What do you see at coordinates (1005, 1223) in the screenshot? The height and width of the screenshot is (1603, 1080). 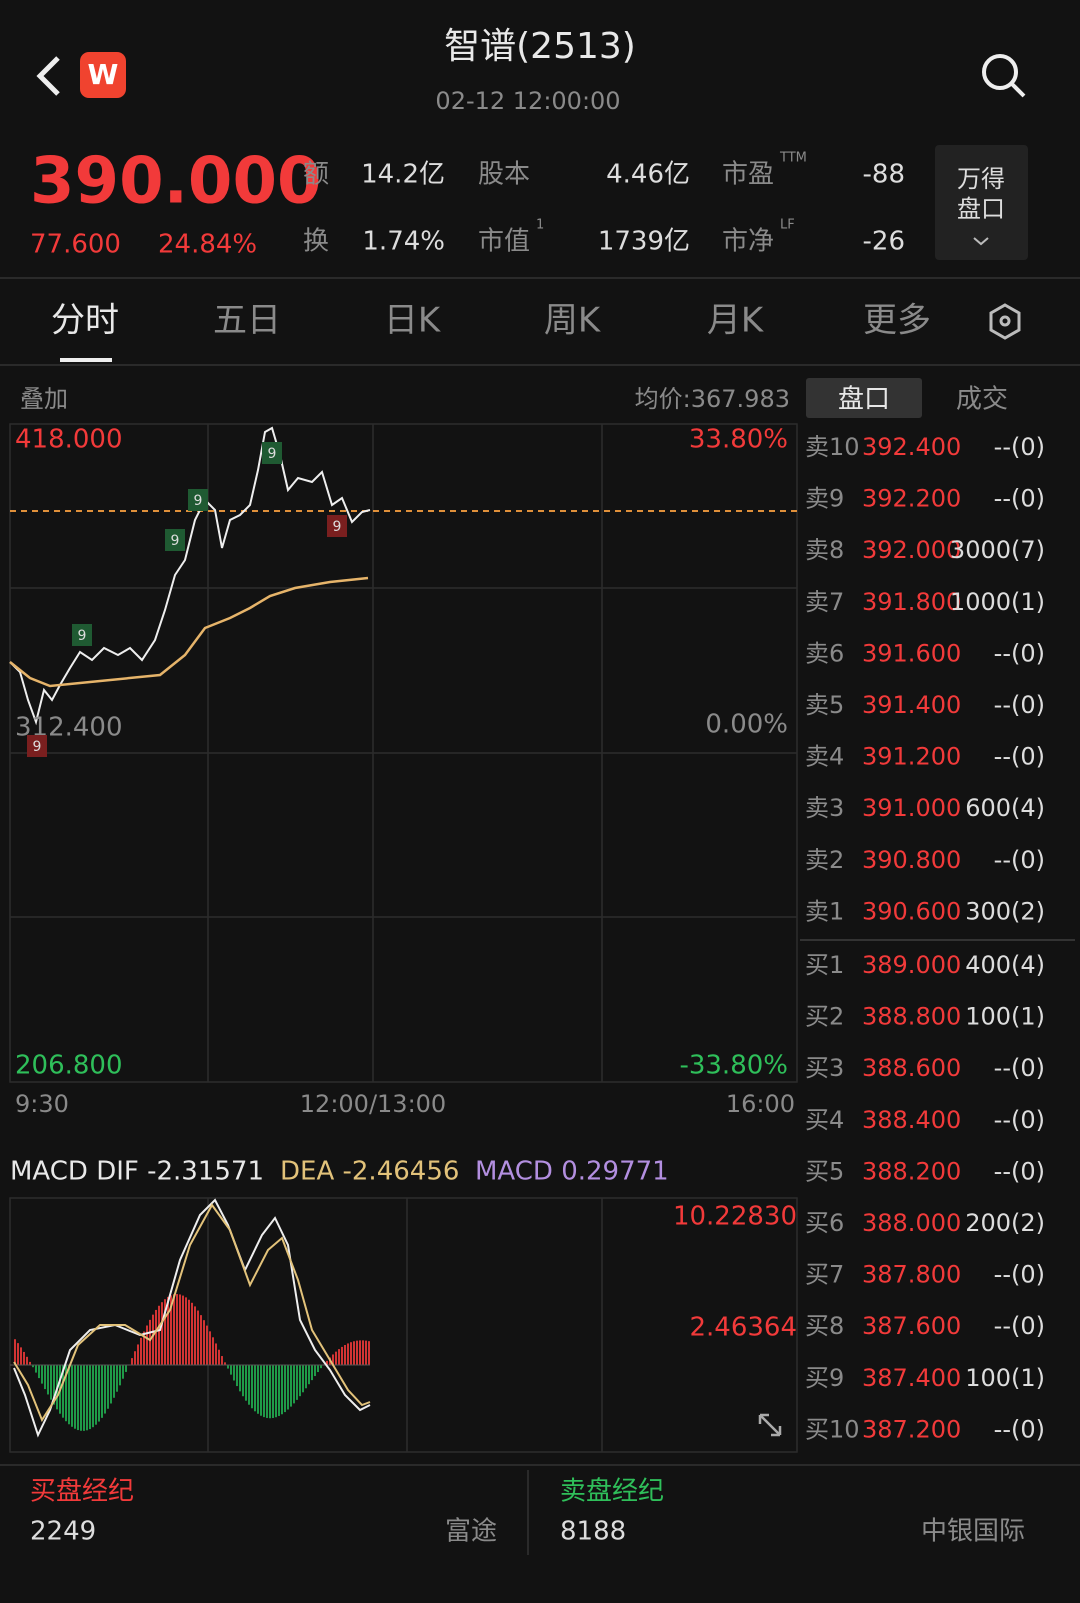 I see `book-volume: 200(2)` at bounding box center [1005, 1223].